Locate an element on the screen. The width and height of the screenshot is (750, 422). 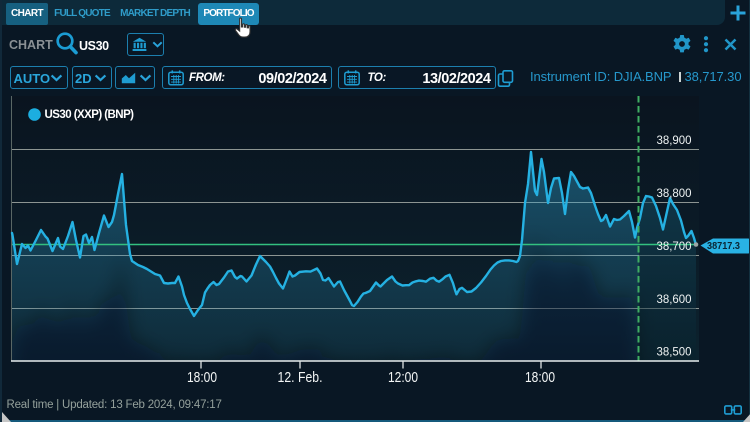
svg-text: 12:00 is located at coordinates (403, 377).